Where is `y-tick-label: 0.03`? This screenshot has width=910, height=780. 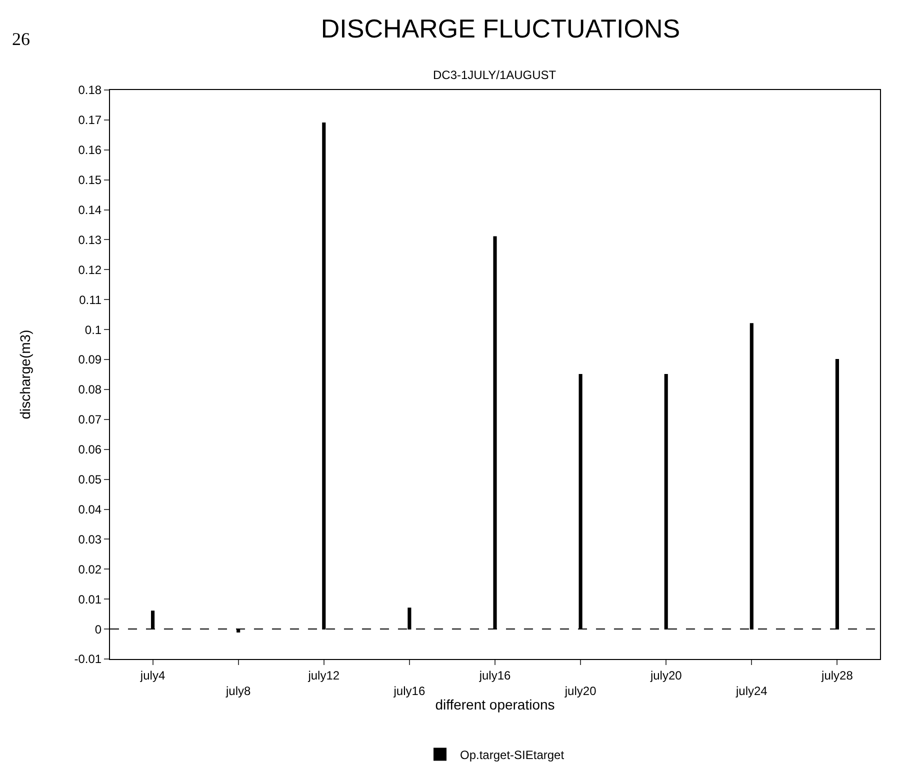 y-tick-label: 0.03 is located at coordinates (90, 539).